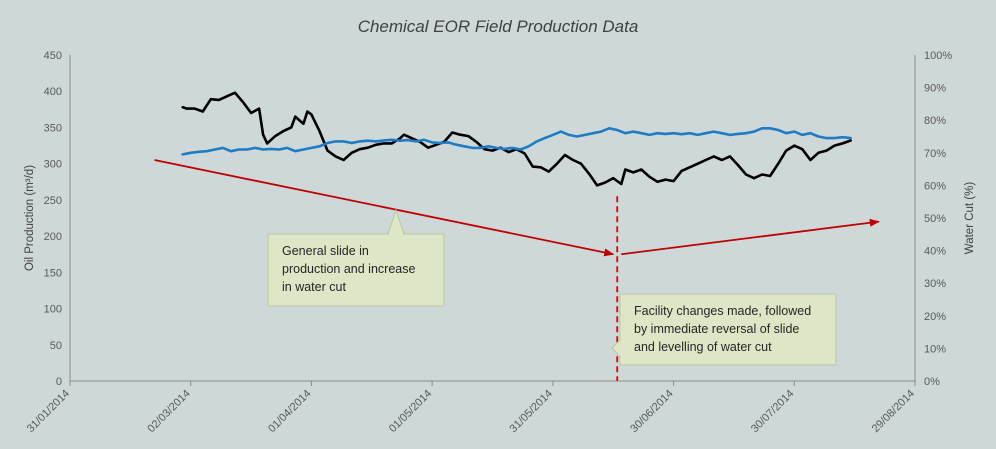 The image size is (996, 449). I want to click on y2-tick-label: 100%, so click(938, 56).